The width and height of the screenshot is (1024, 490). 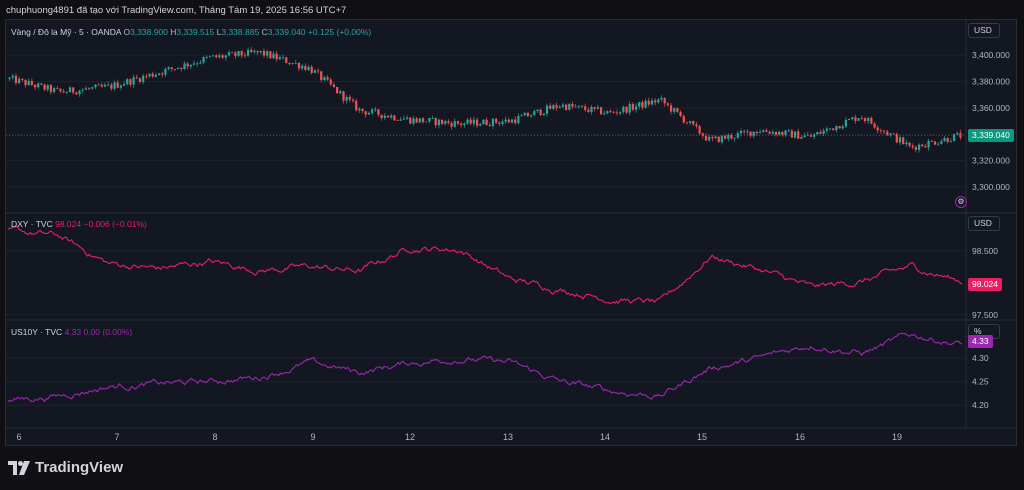 I want to click on dxy-last-price-tag: 98.024, so click(x=985, y=284).